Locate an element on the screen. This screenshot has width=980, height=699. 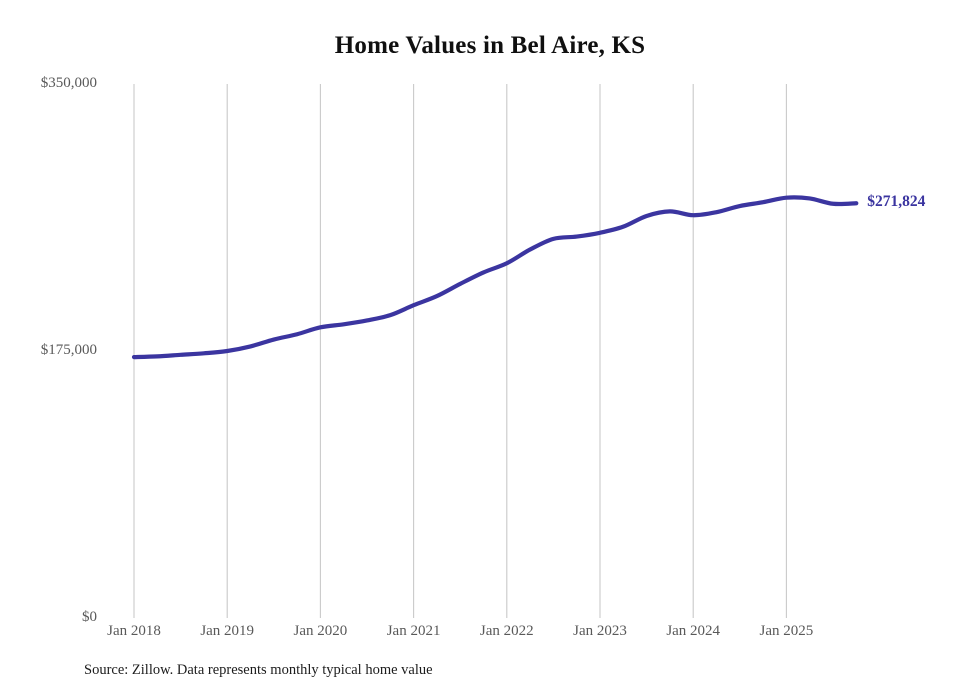
x-axis-tick-label: Jan 2024 is located at coordinates (693, 631).